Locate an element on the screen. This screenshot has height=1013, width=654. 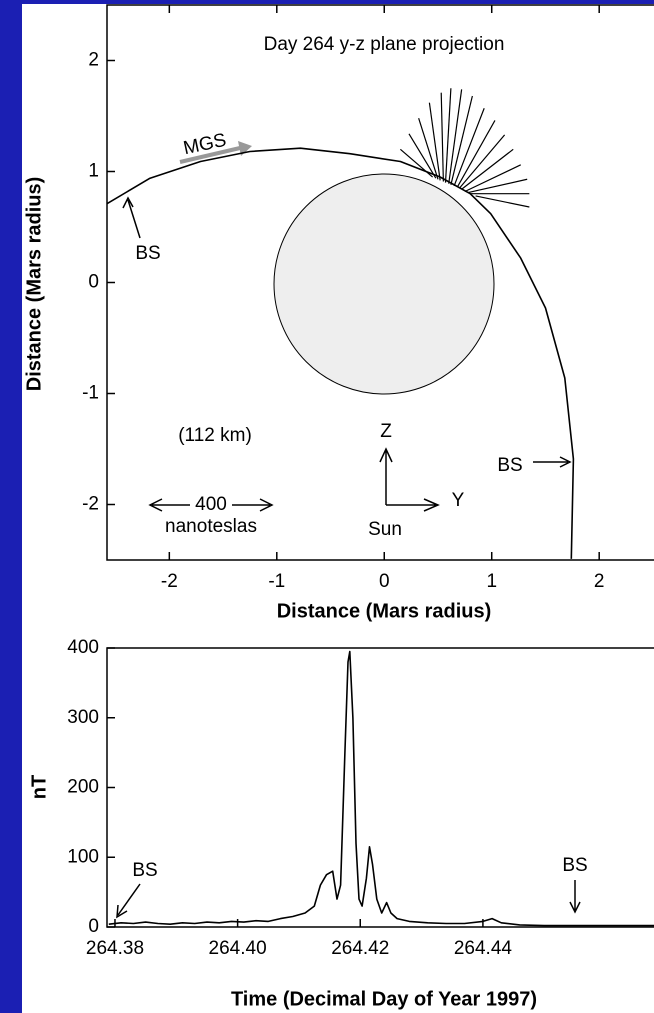
annotation: Z is located at coordinates (386, 431).